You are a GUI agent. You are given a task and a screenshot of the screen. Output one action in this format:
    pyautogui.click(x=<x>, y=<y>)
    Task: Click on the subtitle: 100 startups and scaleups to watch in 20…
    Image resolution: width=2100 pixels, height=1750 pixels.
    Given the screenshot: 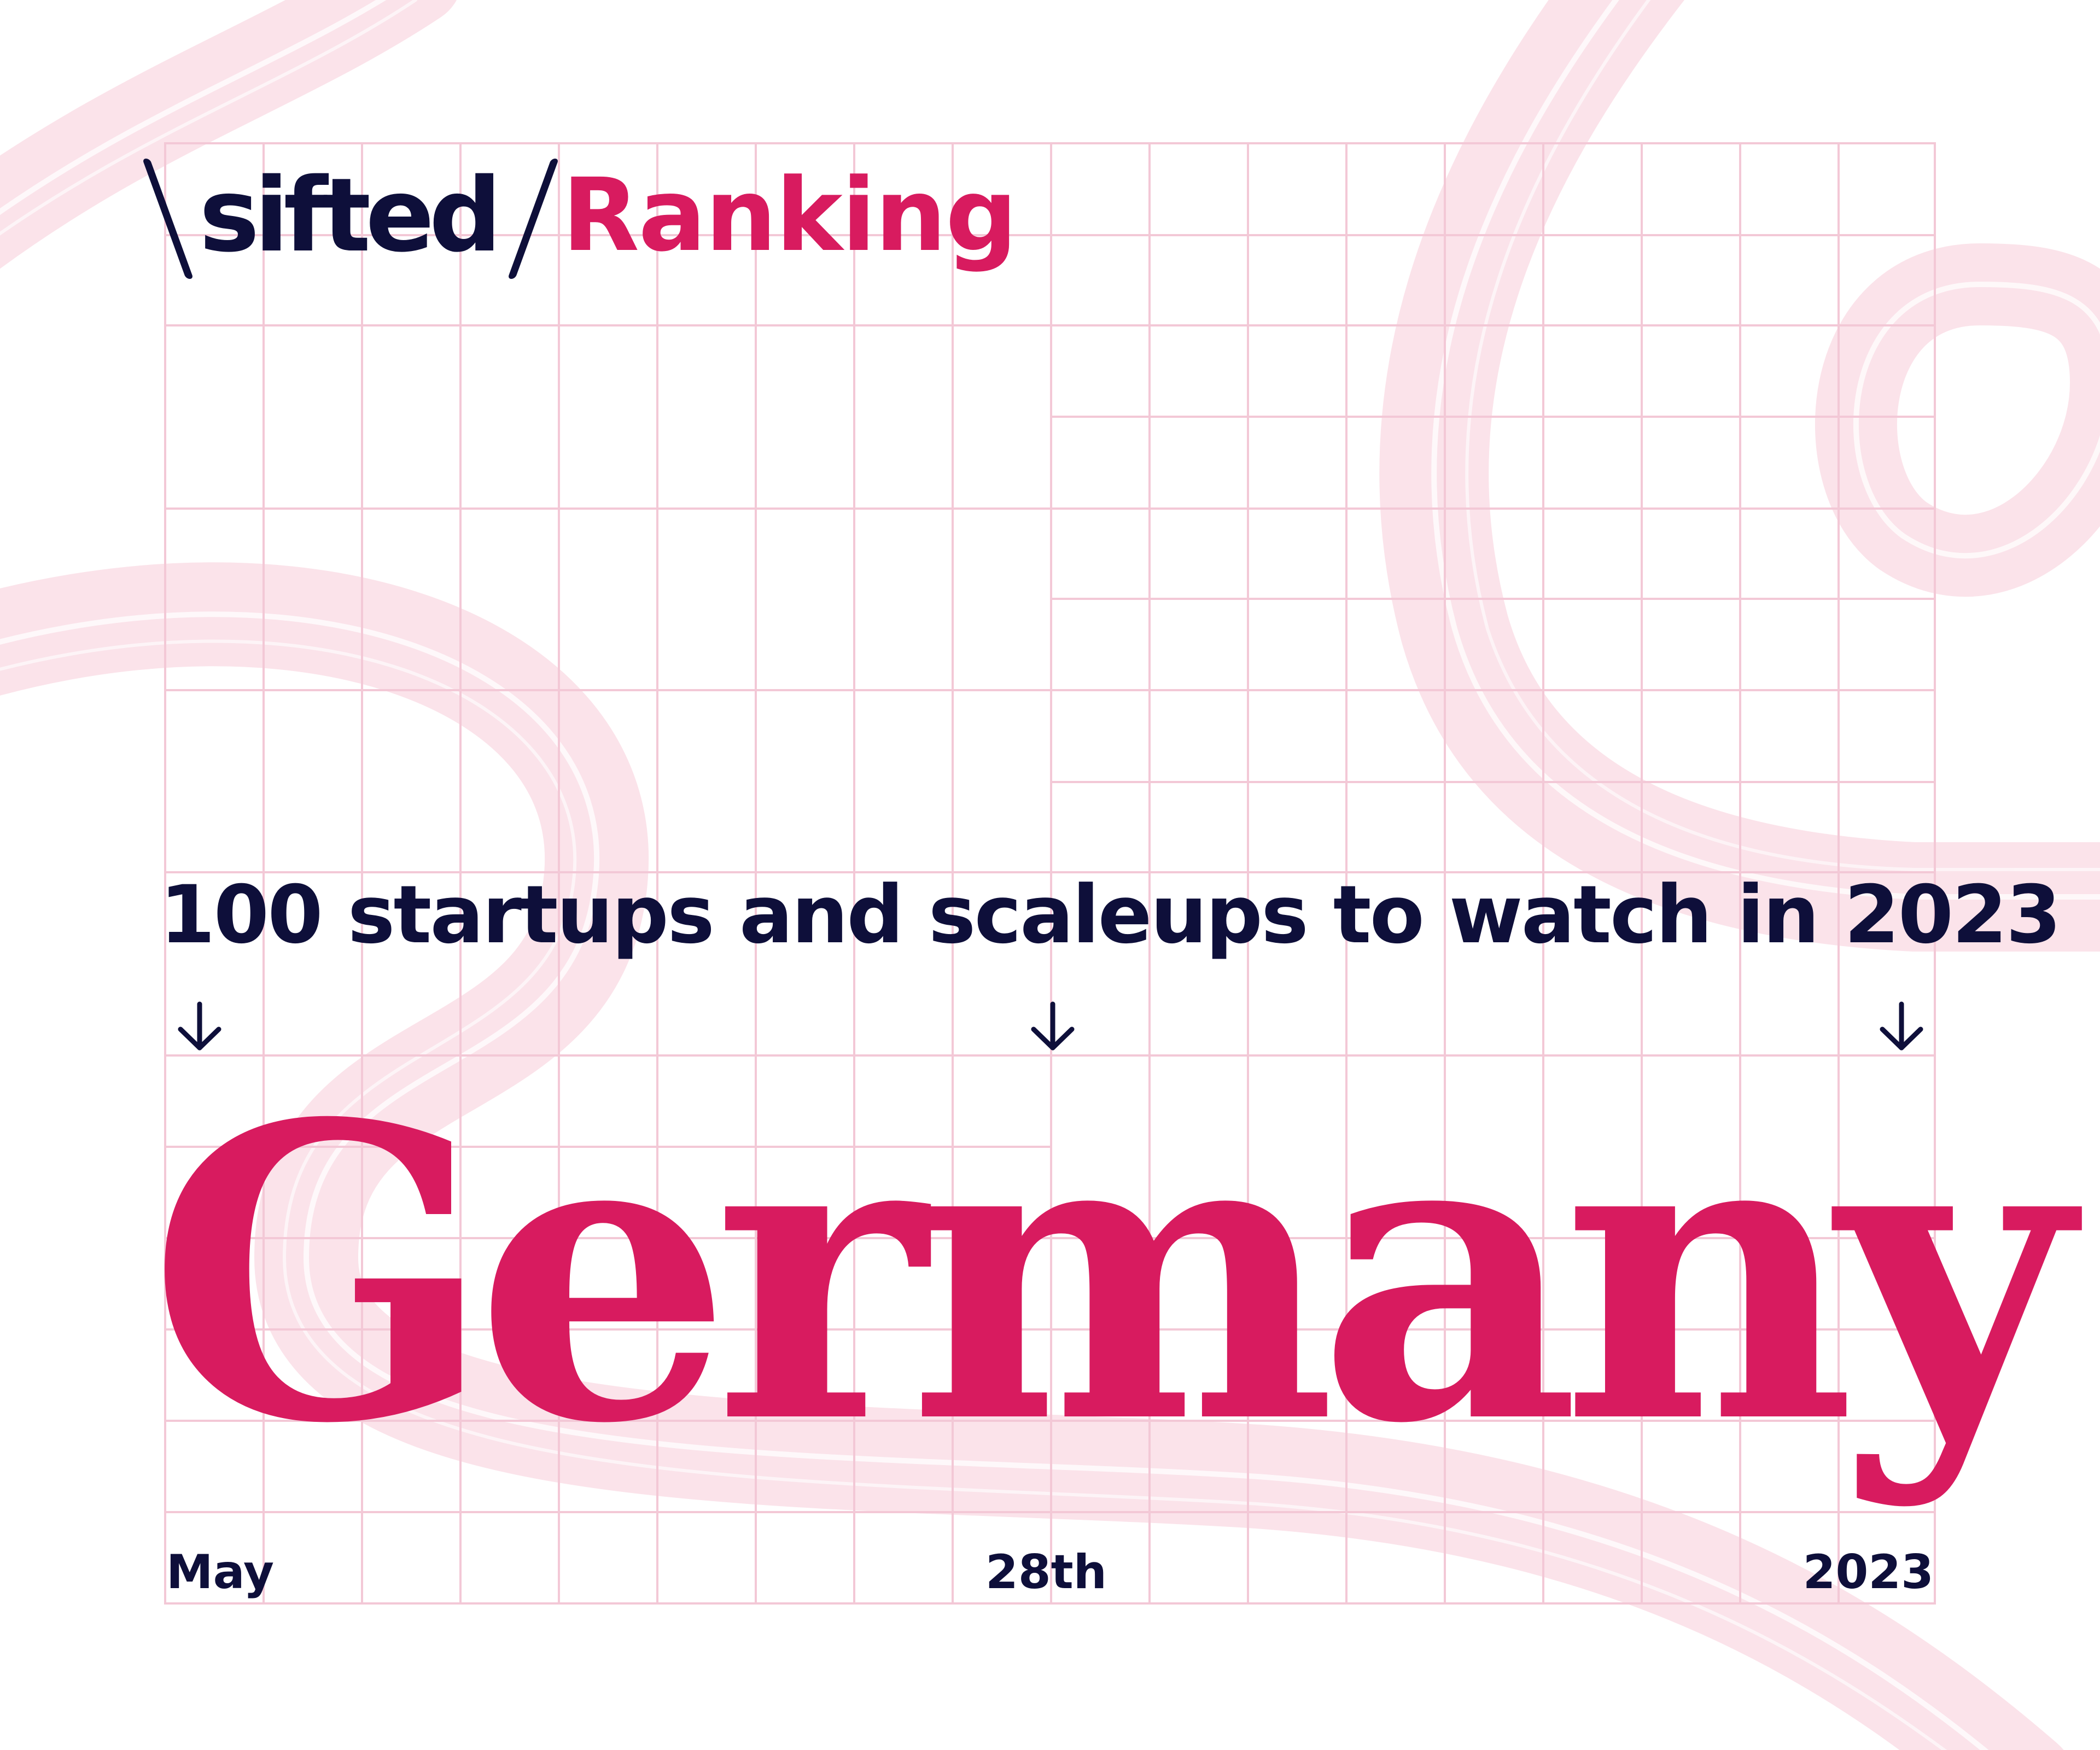 What is the action you would take?
    pyautogui.click(x=1110, y=914)
    